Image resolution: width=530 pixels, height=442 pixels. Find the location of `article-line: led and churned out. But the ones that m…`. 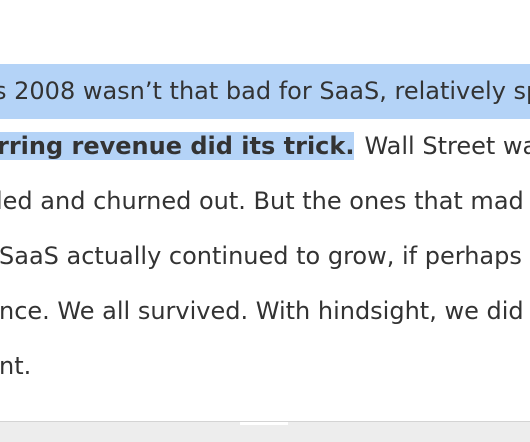

article-line: led and churned out. But the ones that m… is located at coordinates (265, 201).